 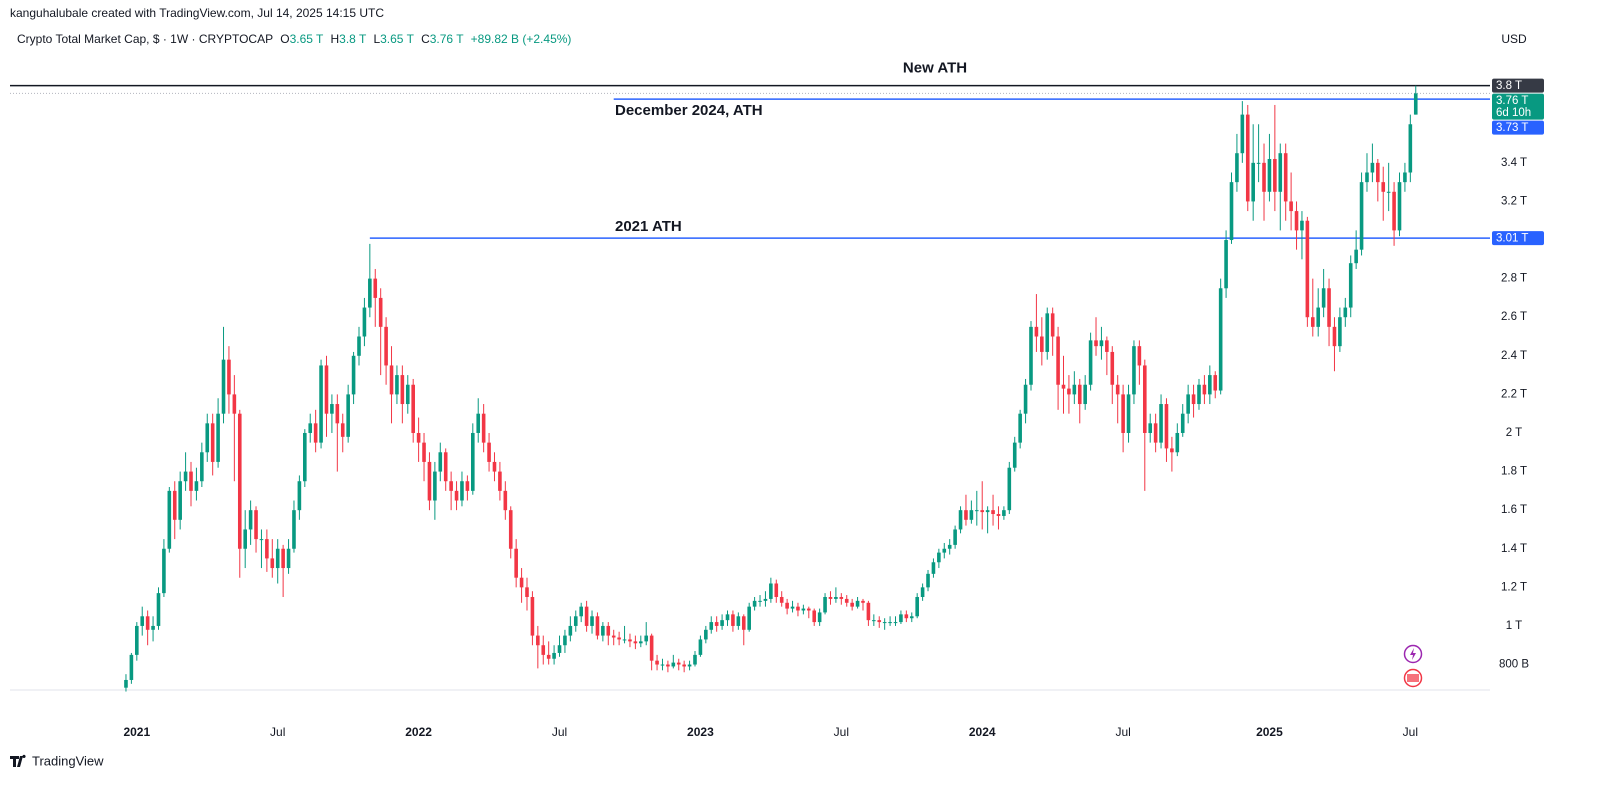 What do you see at coordinates (689, 110) in the screenshot?
I see `annotation-label: December 2024, ATH` at bounding box center [689, 110].